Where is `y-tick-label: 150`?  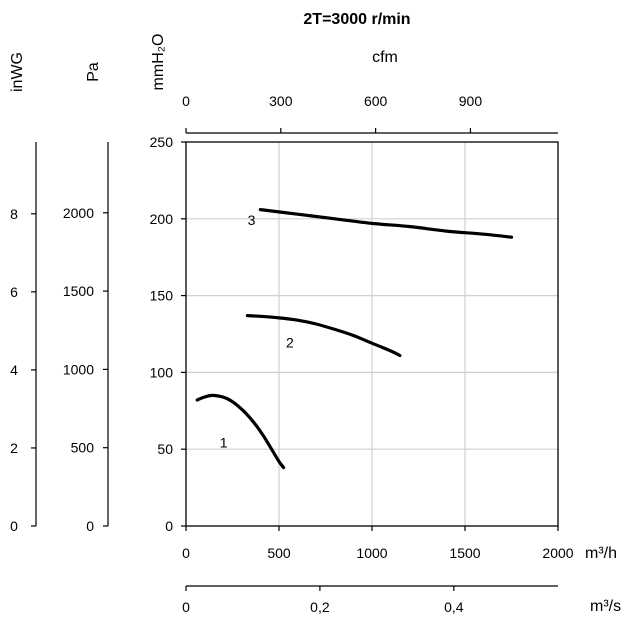
y-tick-label: 150 is located at coordinates (162, 296).